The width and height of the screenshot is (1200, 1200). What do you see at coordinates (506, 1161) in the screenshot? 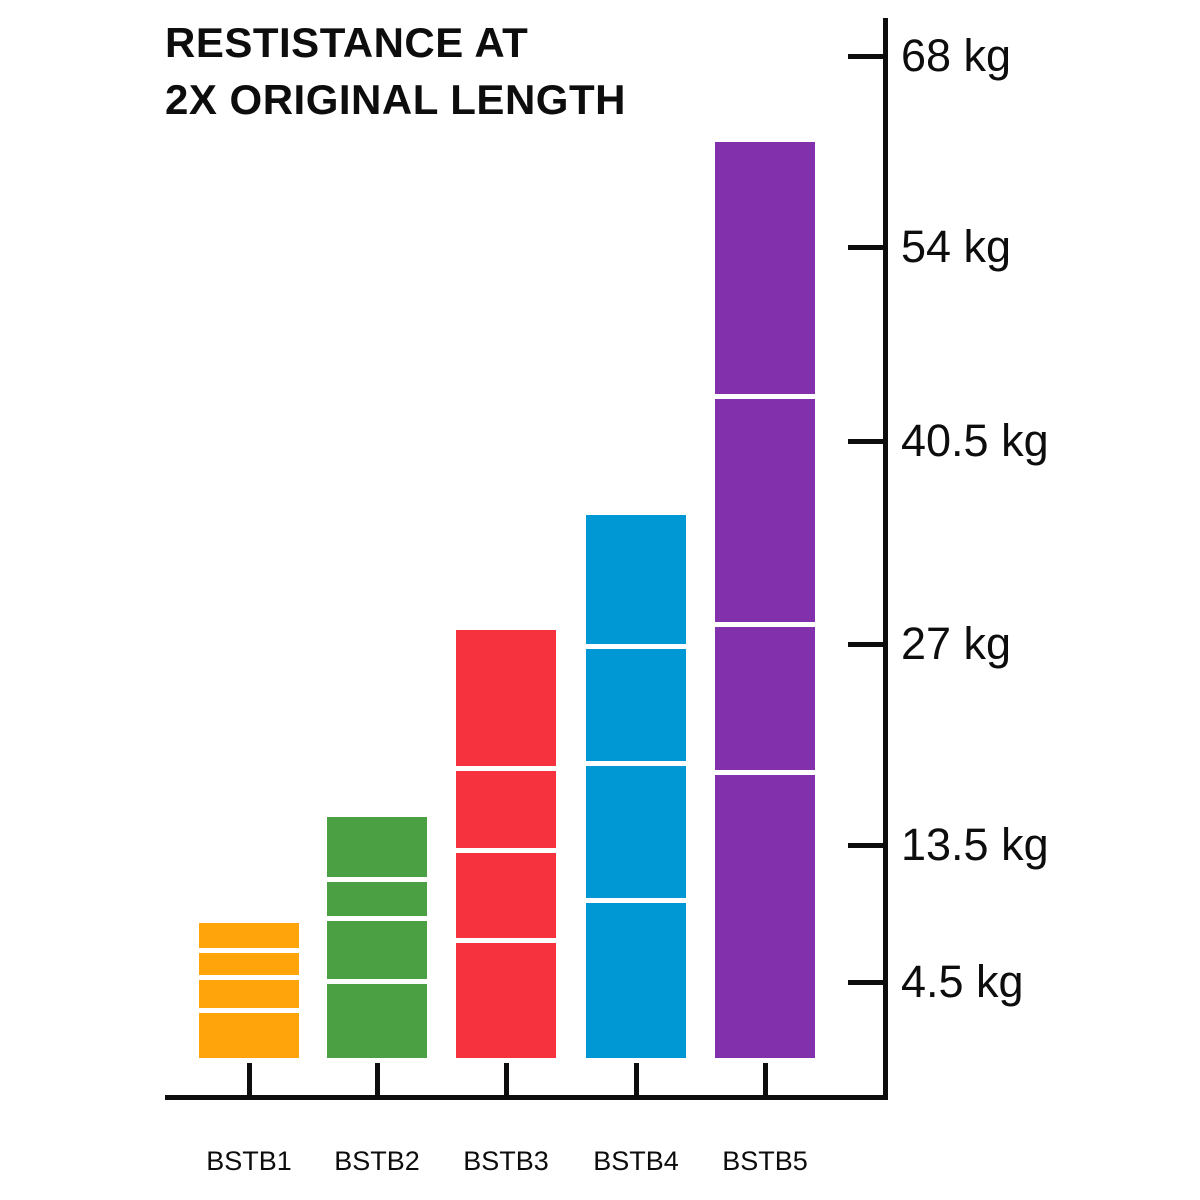
I see `x-label-bstb3: BSTB3` at bounding box center [506, 1161].